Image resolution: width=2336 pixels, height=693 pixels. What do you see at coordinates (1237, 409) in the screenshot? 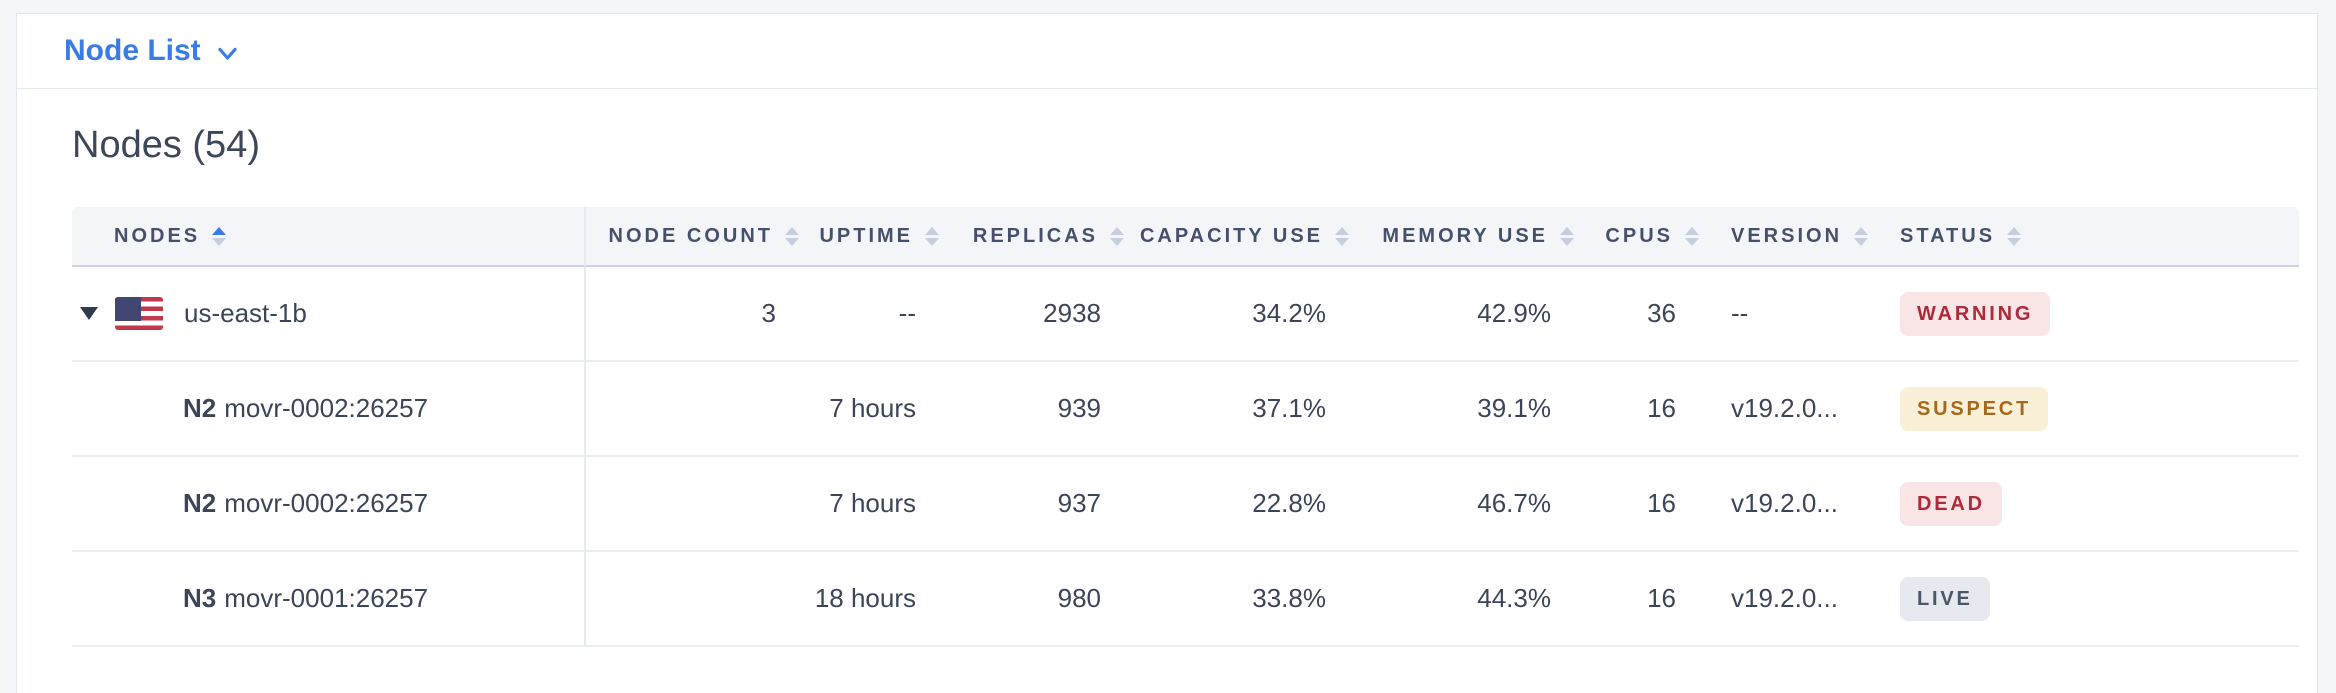
I see `cell-capacity_use: 37.1%` at bounding box center [1237, 409].